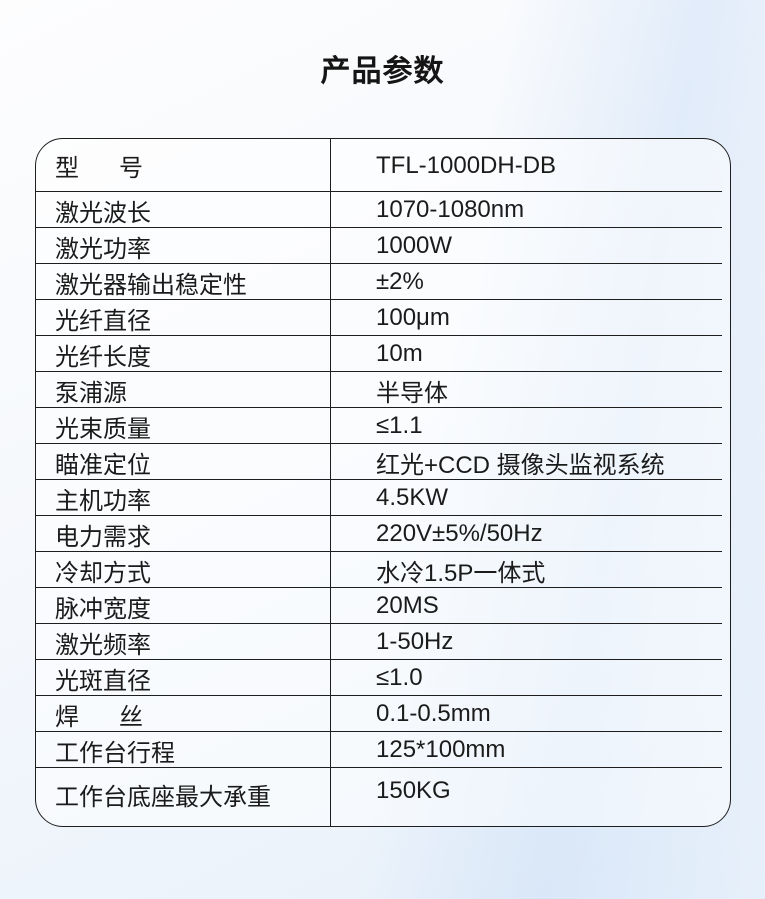 This screenshot has height=899, width=765. What do you see at coordinates (183, 354) in the screenshot?
I see `spec-label: 光纤长度` at bounding box center [183, 354].